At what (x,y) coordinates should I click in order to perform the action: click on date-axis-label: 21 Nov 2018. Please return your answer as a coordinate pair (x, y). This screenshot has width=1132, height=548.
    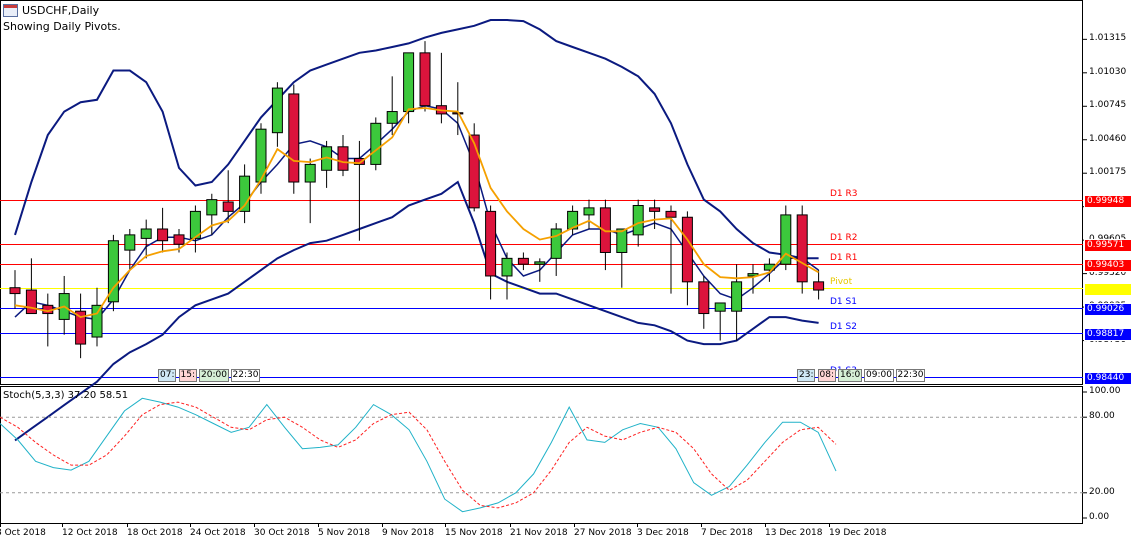
    Looking at the image, I should click on (539, 533).